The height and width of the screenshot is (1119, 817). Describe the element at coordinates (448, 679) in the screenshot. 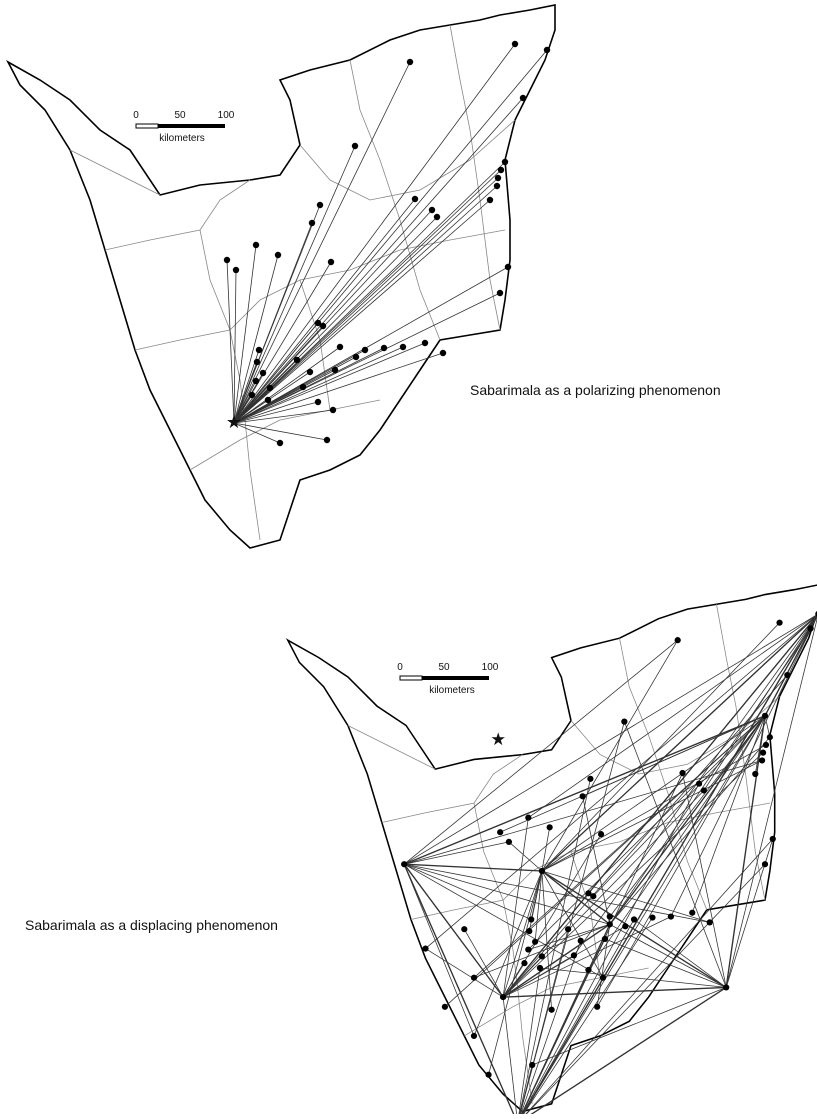

I see `scale-bar: 0 50 100 kilometers` at that location.